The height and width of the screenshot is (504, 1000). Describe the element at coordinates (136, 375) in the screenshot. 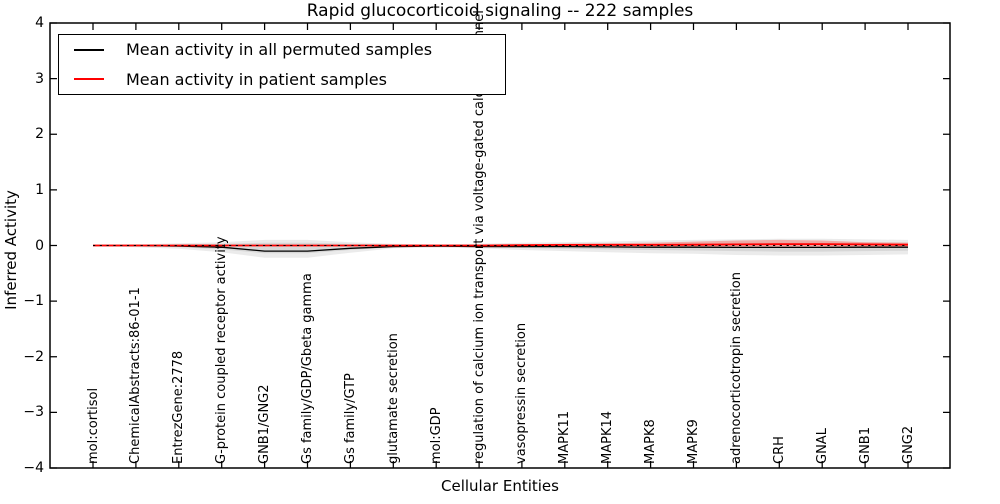

I see `x-tick-label: ChemicalAbstracts:86-01-1` at that location.